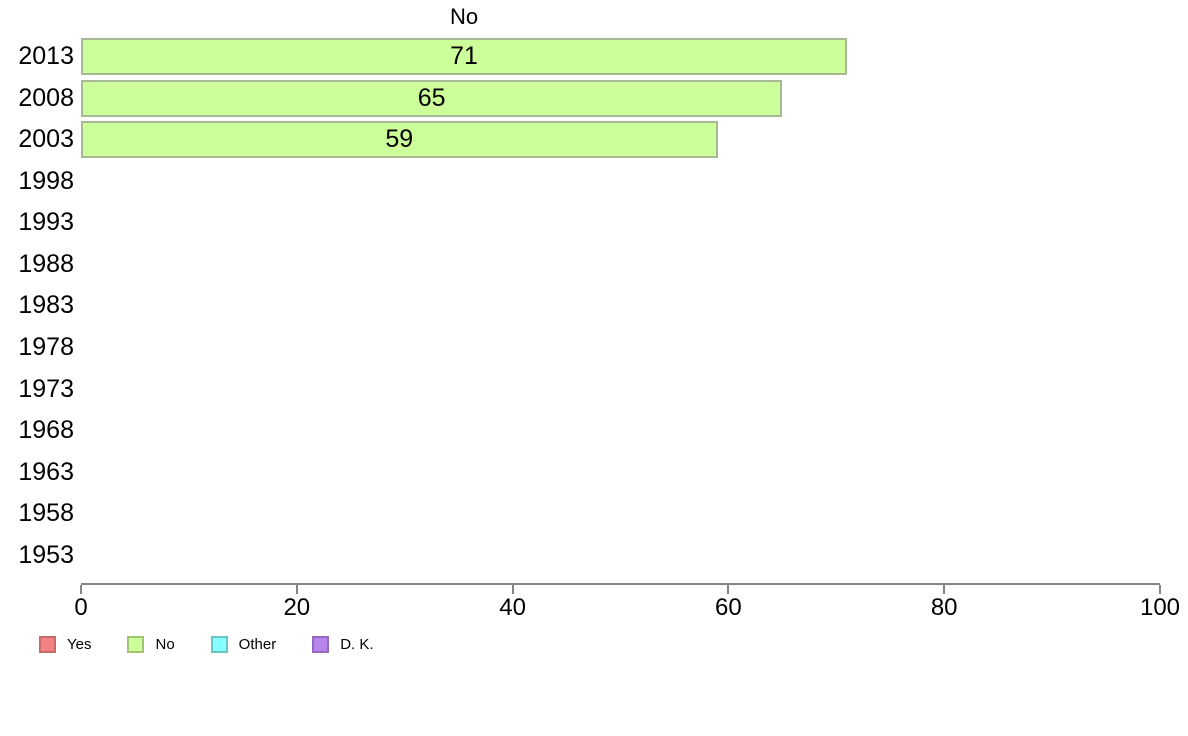 This screenshot has width=1188, height=736. I want to click on bar: 65, so click(432, 98).